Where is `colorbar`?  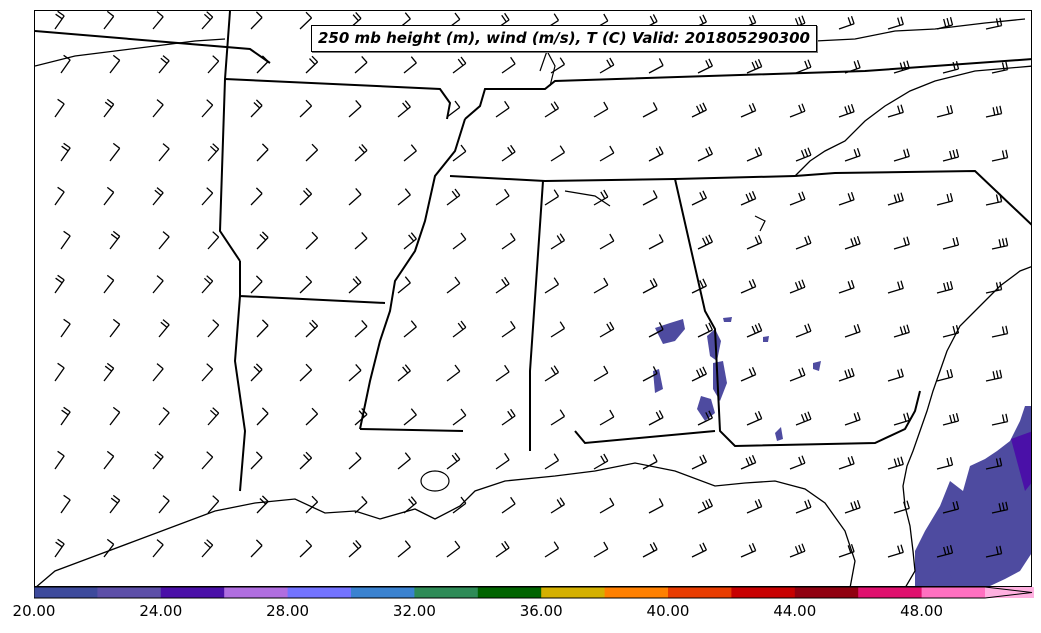 colorbar is located at coordinates (534, 593).